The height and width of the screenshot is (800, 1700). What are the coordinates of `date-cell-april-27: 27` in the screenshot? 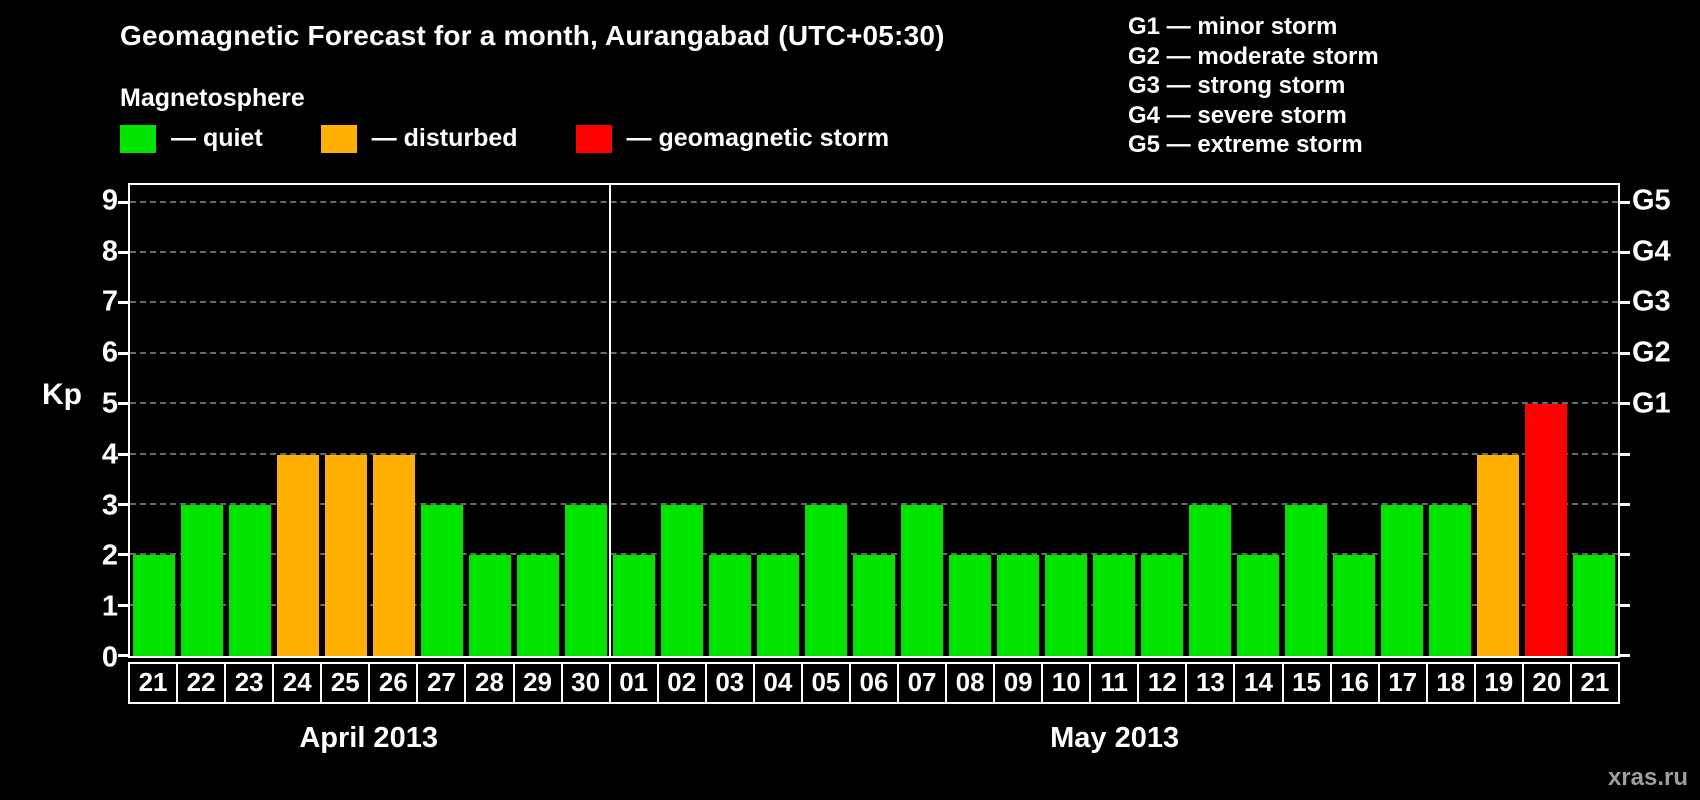 It's located at (441, 683).